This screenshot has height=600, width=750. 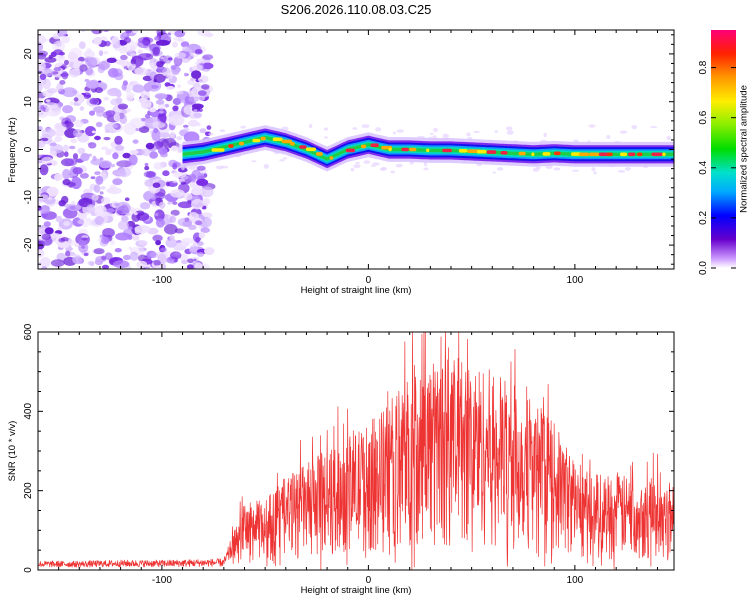 I want to click on spectrogram-y-axis-label: Frequency (Hz), so click(x=12, y=149).